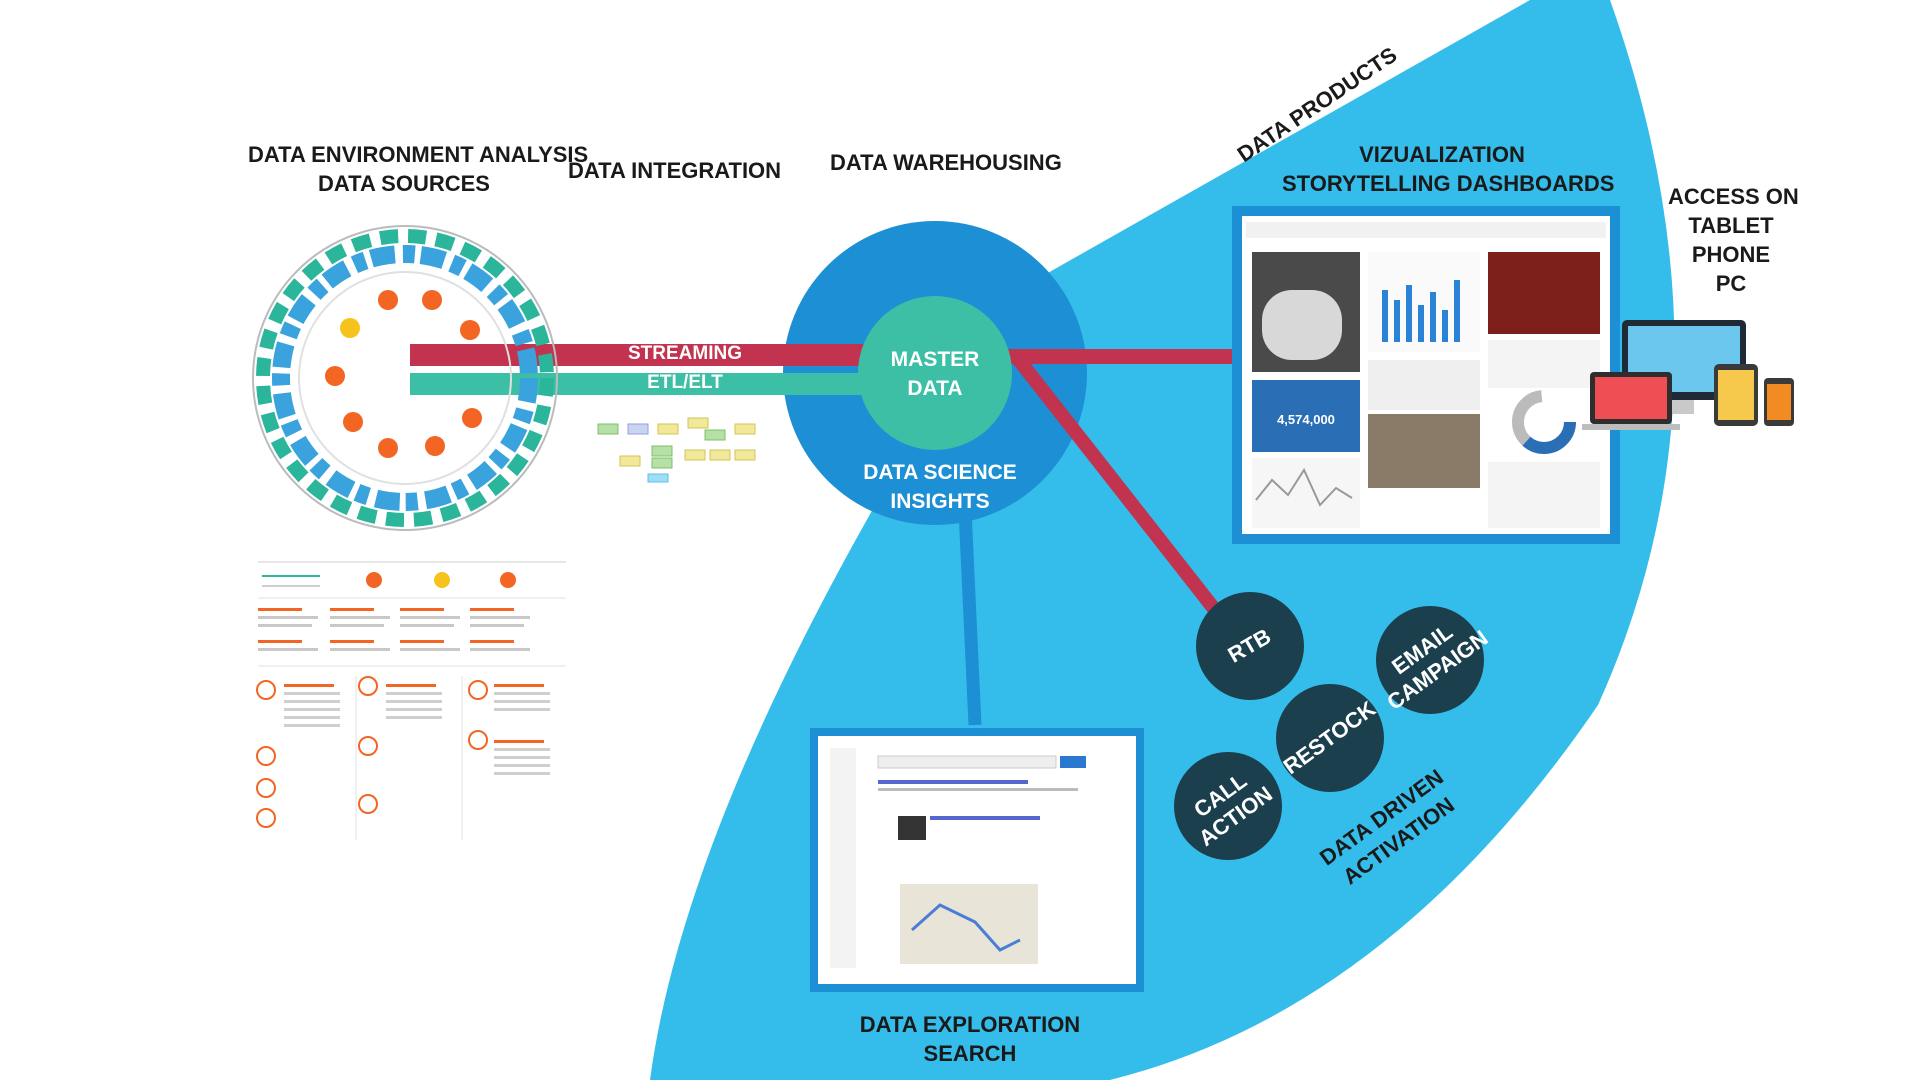  I want to click on data-sources-ring, so click(405, 378).